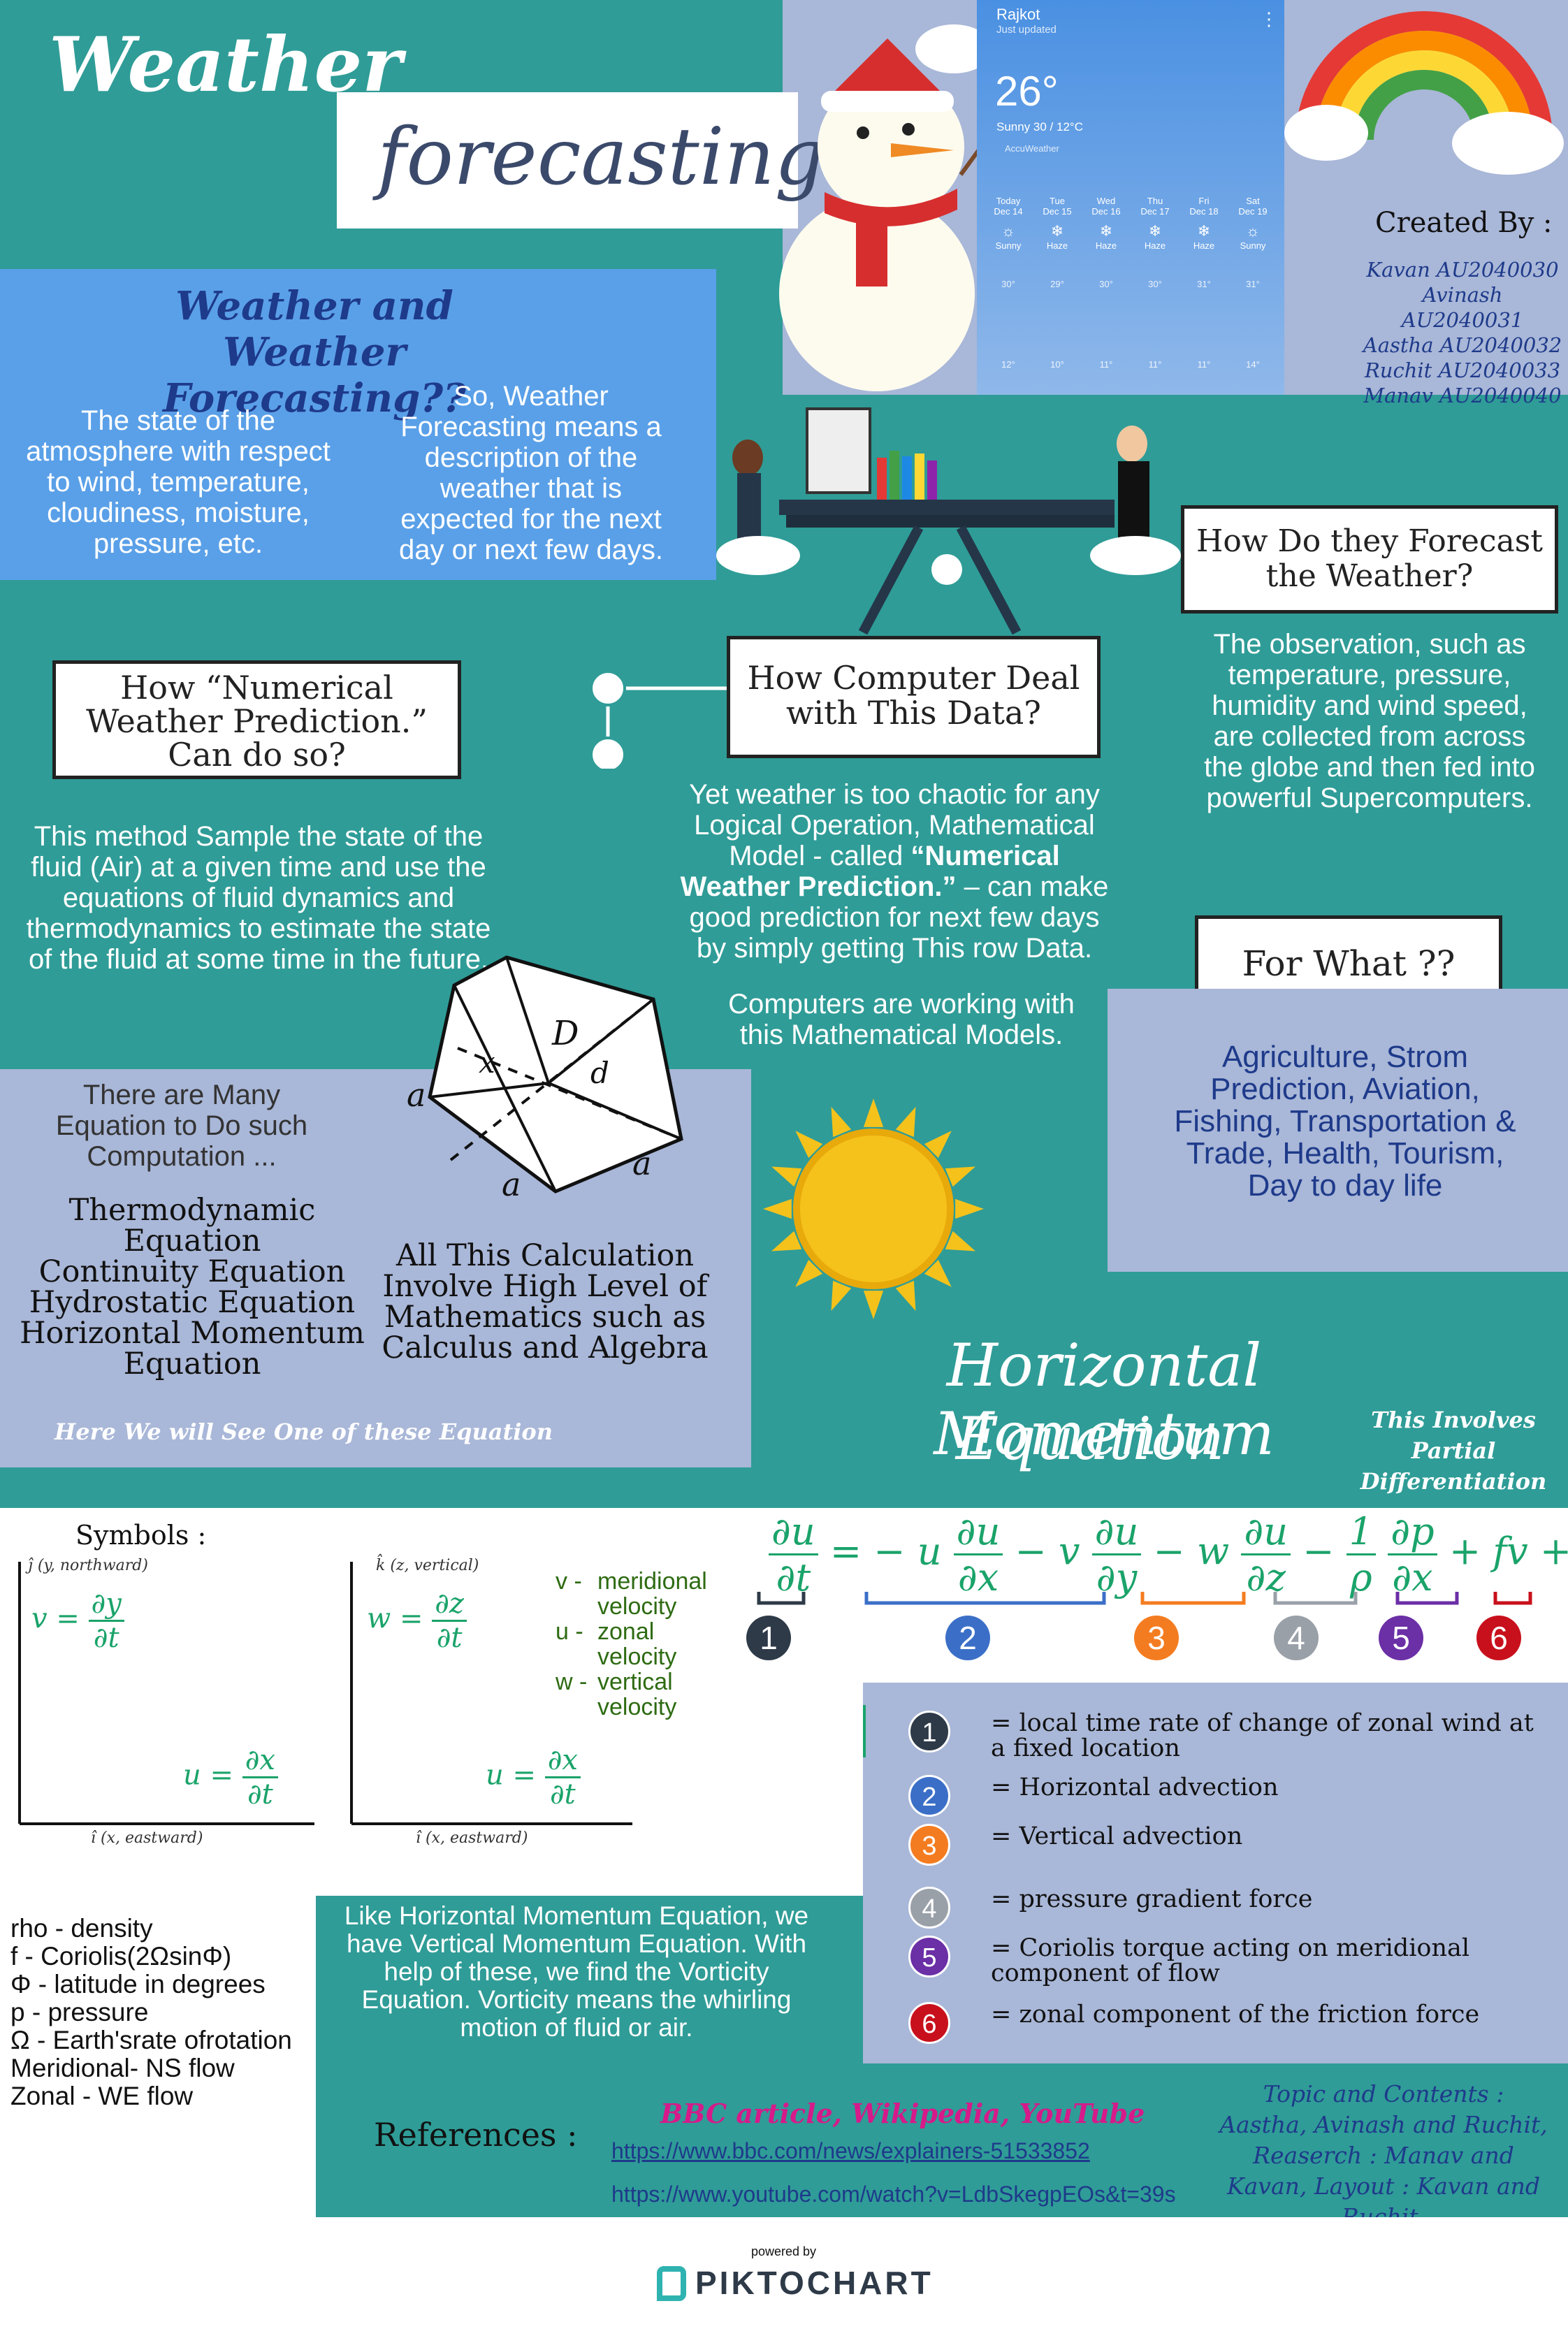 This screenshot has height=2329, width=1568. I want to click on symbols-heading: Symbols :, so click(141, 1535).